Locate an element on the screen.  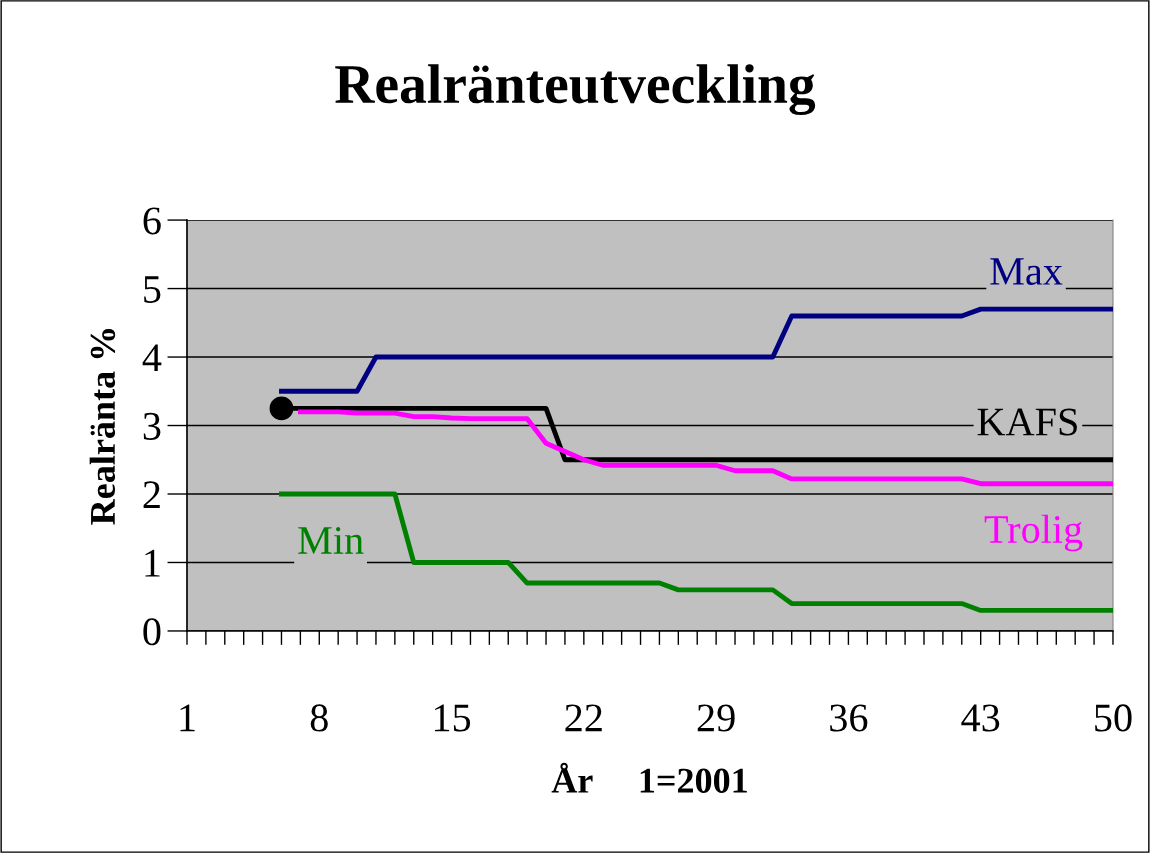
y-tick-label: 0 is located at coordinates (152, 632).